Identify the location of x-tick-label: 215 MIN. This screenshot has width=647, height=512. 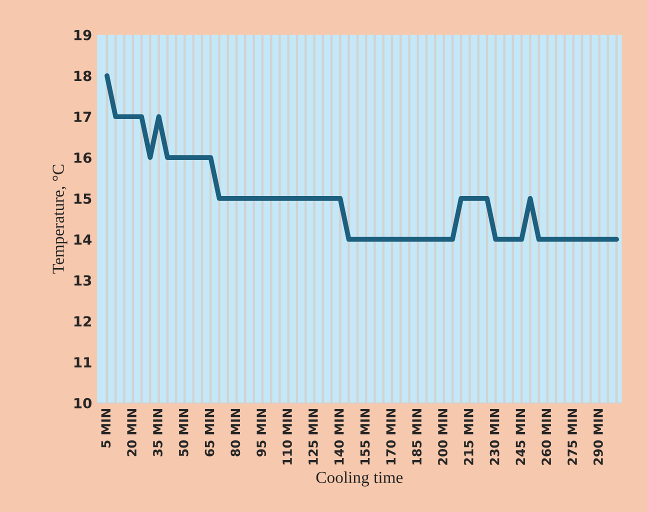
(469, 436).